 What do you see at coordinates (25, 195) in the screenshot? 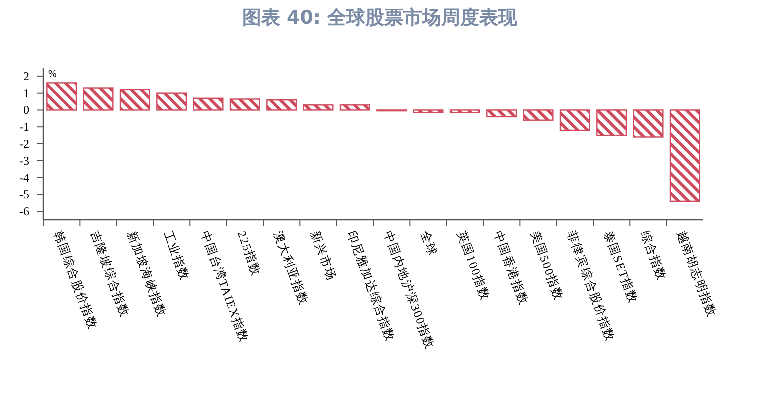
I see `y-tick-label: -5` at bounding box center [25, 195].